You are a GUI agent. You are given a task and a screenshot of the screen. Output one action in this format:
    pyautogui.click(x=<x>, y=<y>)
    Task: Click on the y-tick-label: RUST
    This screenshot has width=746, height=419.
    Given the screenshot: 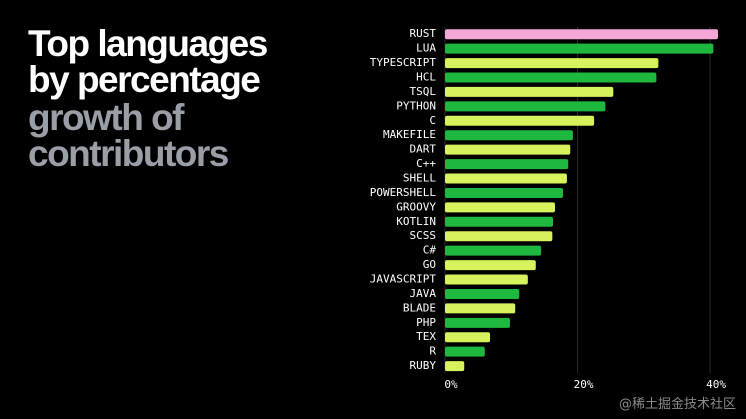 What is the action you would take?
    pyautogui.click(x=423, y=33)
    